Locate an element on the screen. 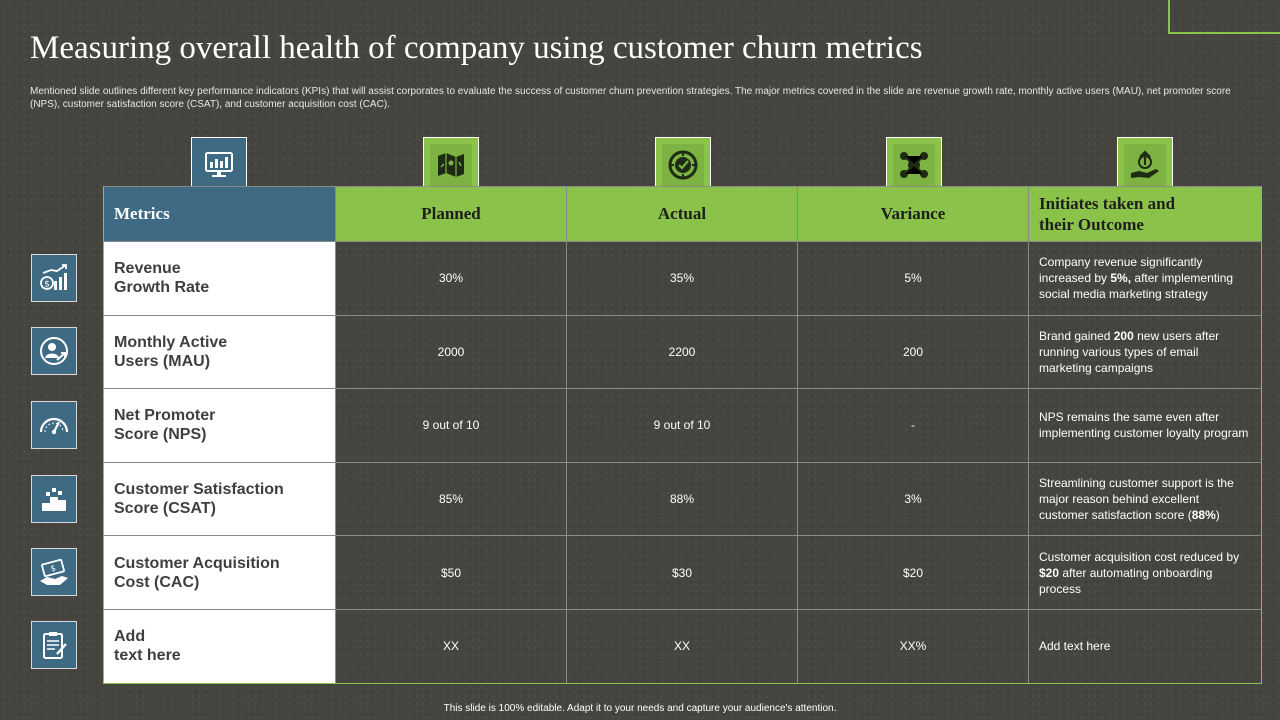 Image resolution: width=1280 pixels, height=720 pixels. variance-value: - is located at coordinates (913, 425).